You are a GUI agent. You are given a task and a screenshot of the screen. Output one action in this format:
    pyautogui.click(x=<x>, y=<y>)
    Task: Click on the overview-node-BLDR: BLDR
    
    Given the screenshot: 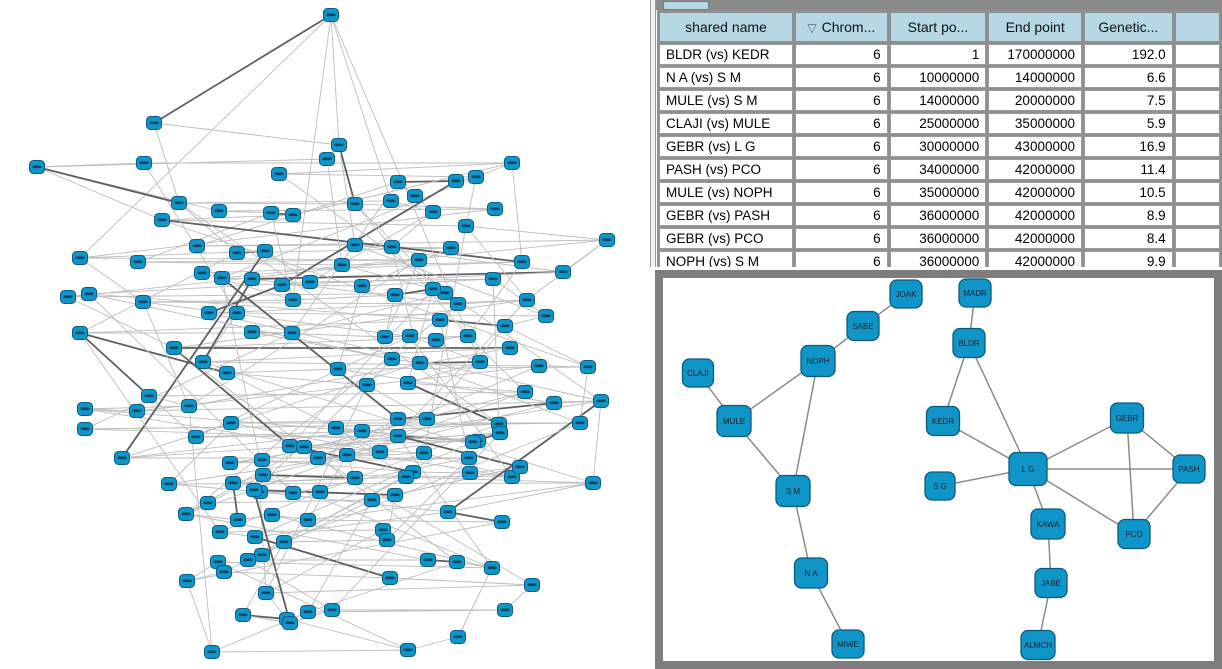 What is the action you would take?
    pyautogui.click(x=969, y=343)
    